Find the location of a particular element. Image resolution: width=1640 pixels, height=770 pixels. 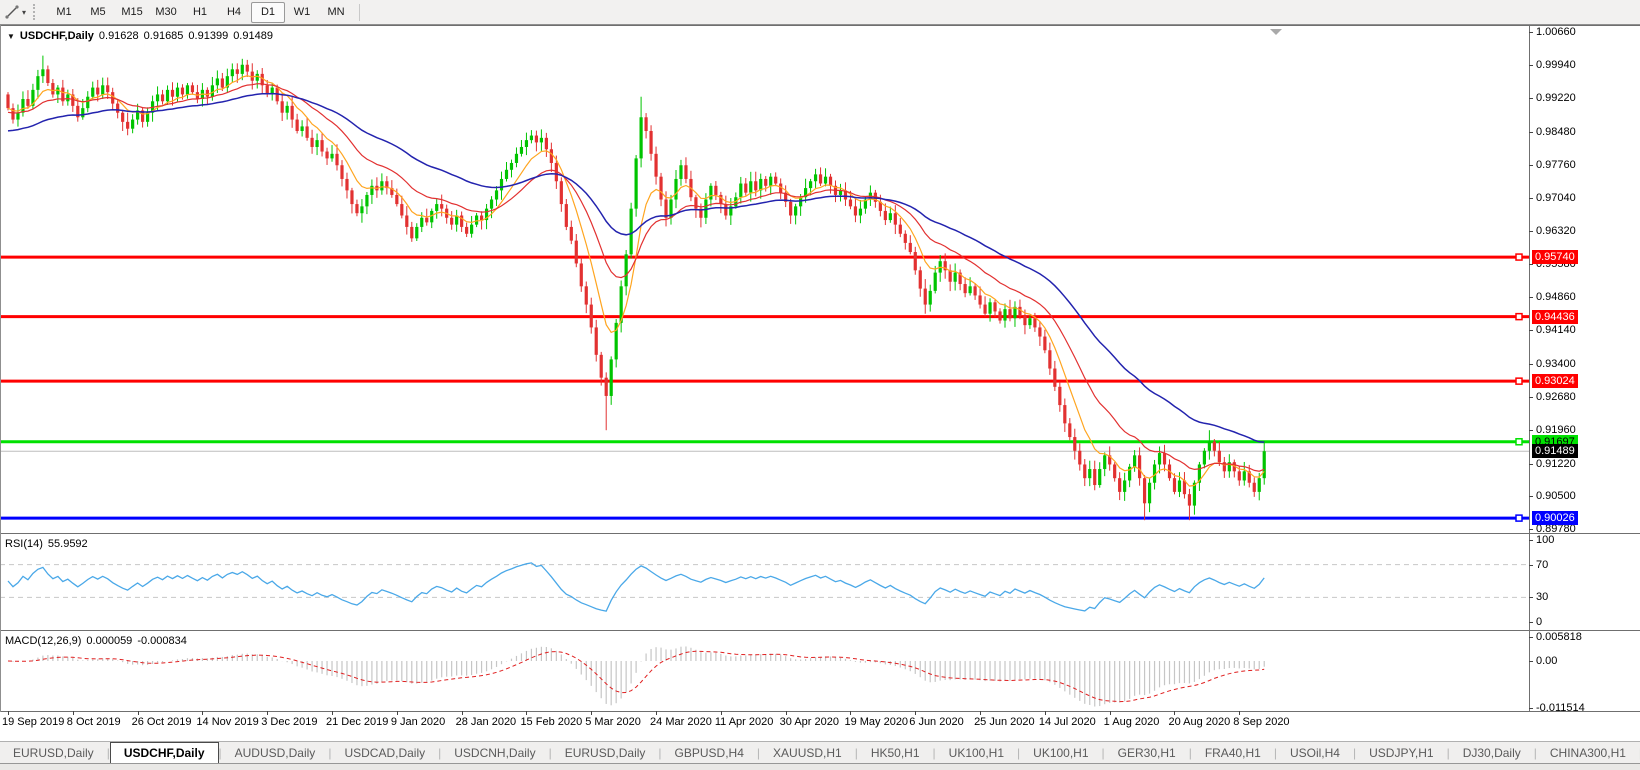

tab-USDCNH-Daily: USDCNH,Daily is located at coordinates (495, 752).